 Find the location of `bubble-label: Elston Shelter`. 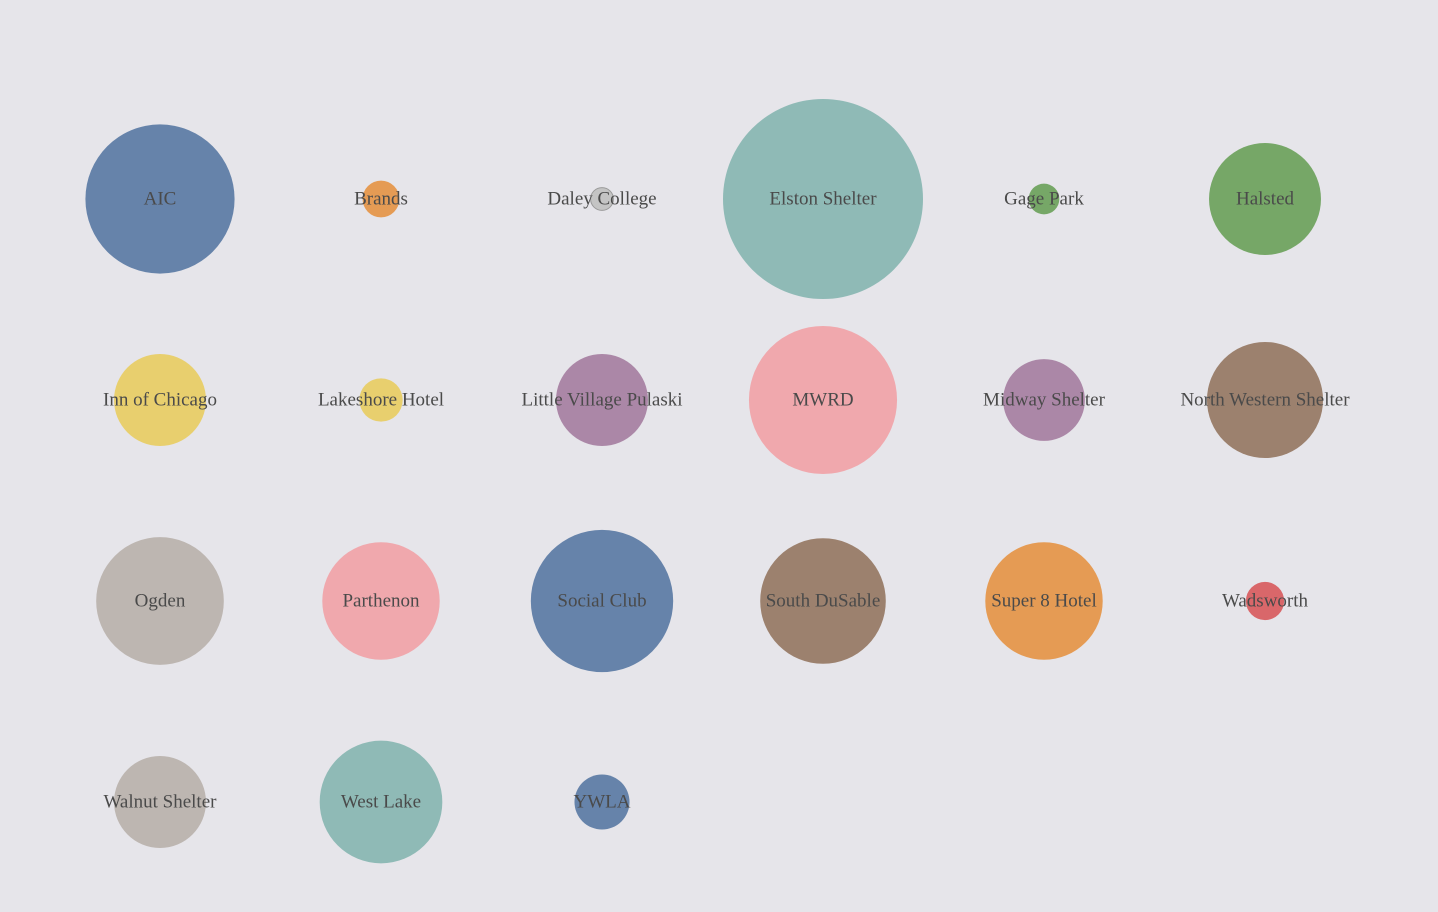

bubble-label: Elston Shelter is located at coordinates (823, 198).